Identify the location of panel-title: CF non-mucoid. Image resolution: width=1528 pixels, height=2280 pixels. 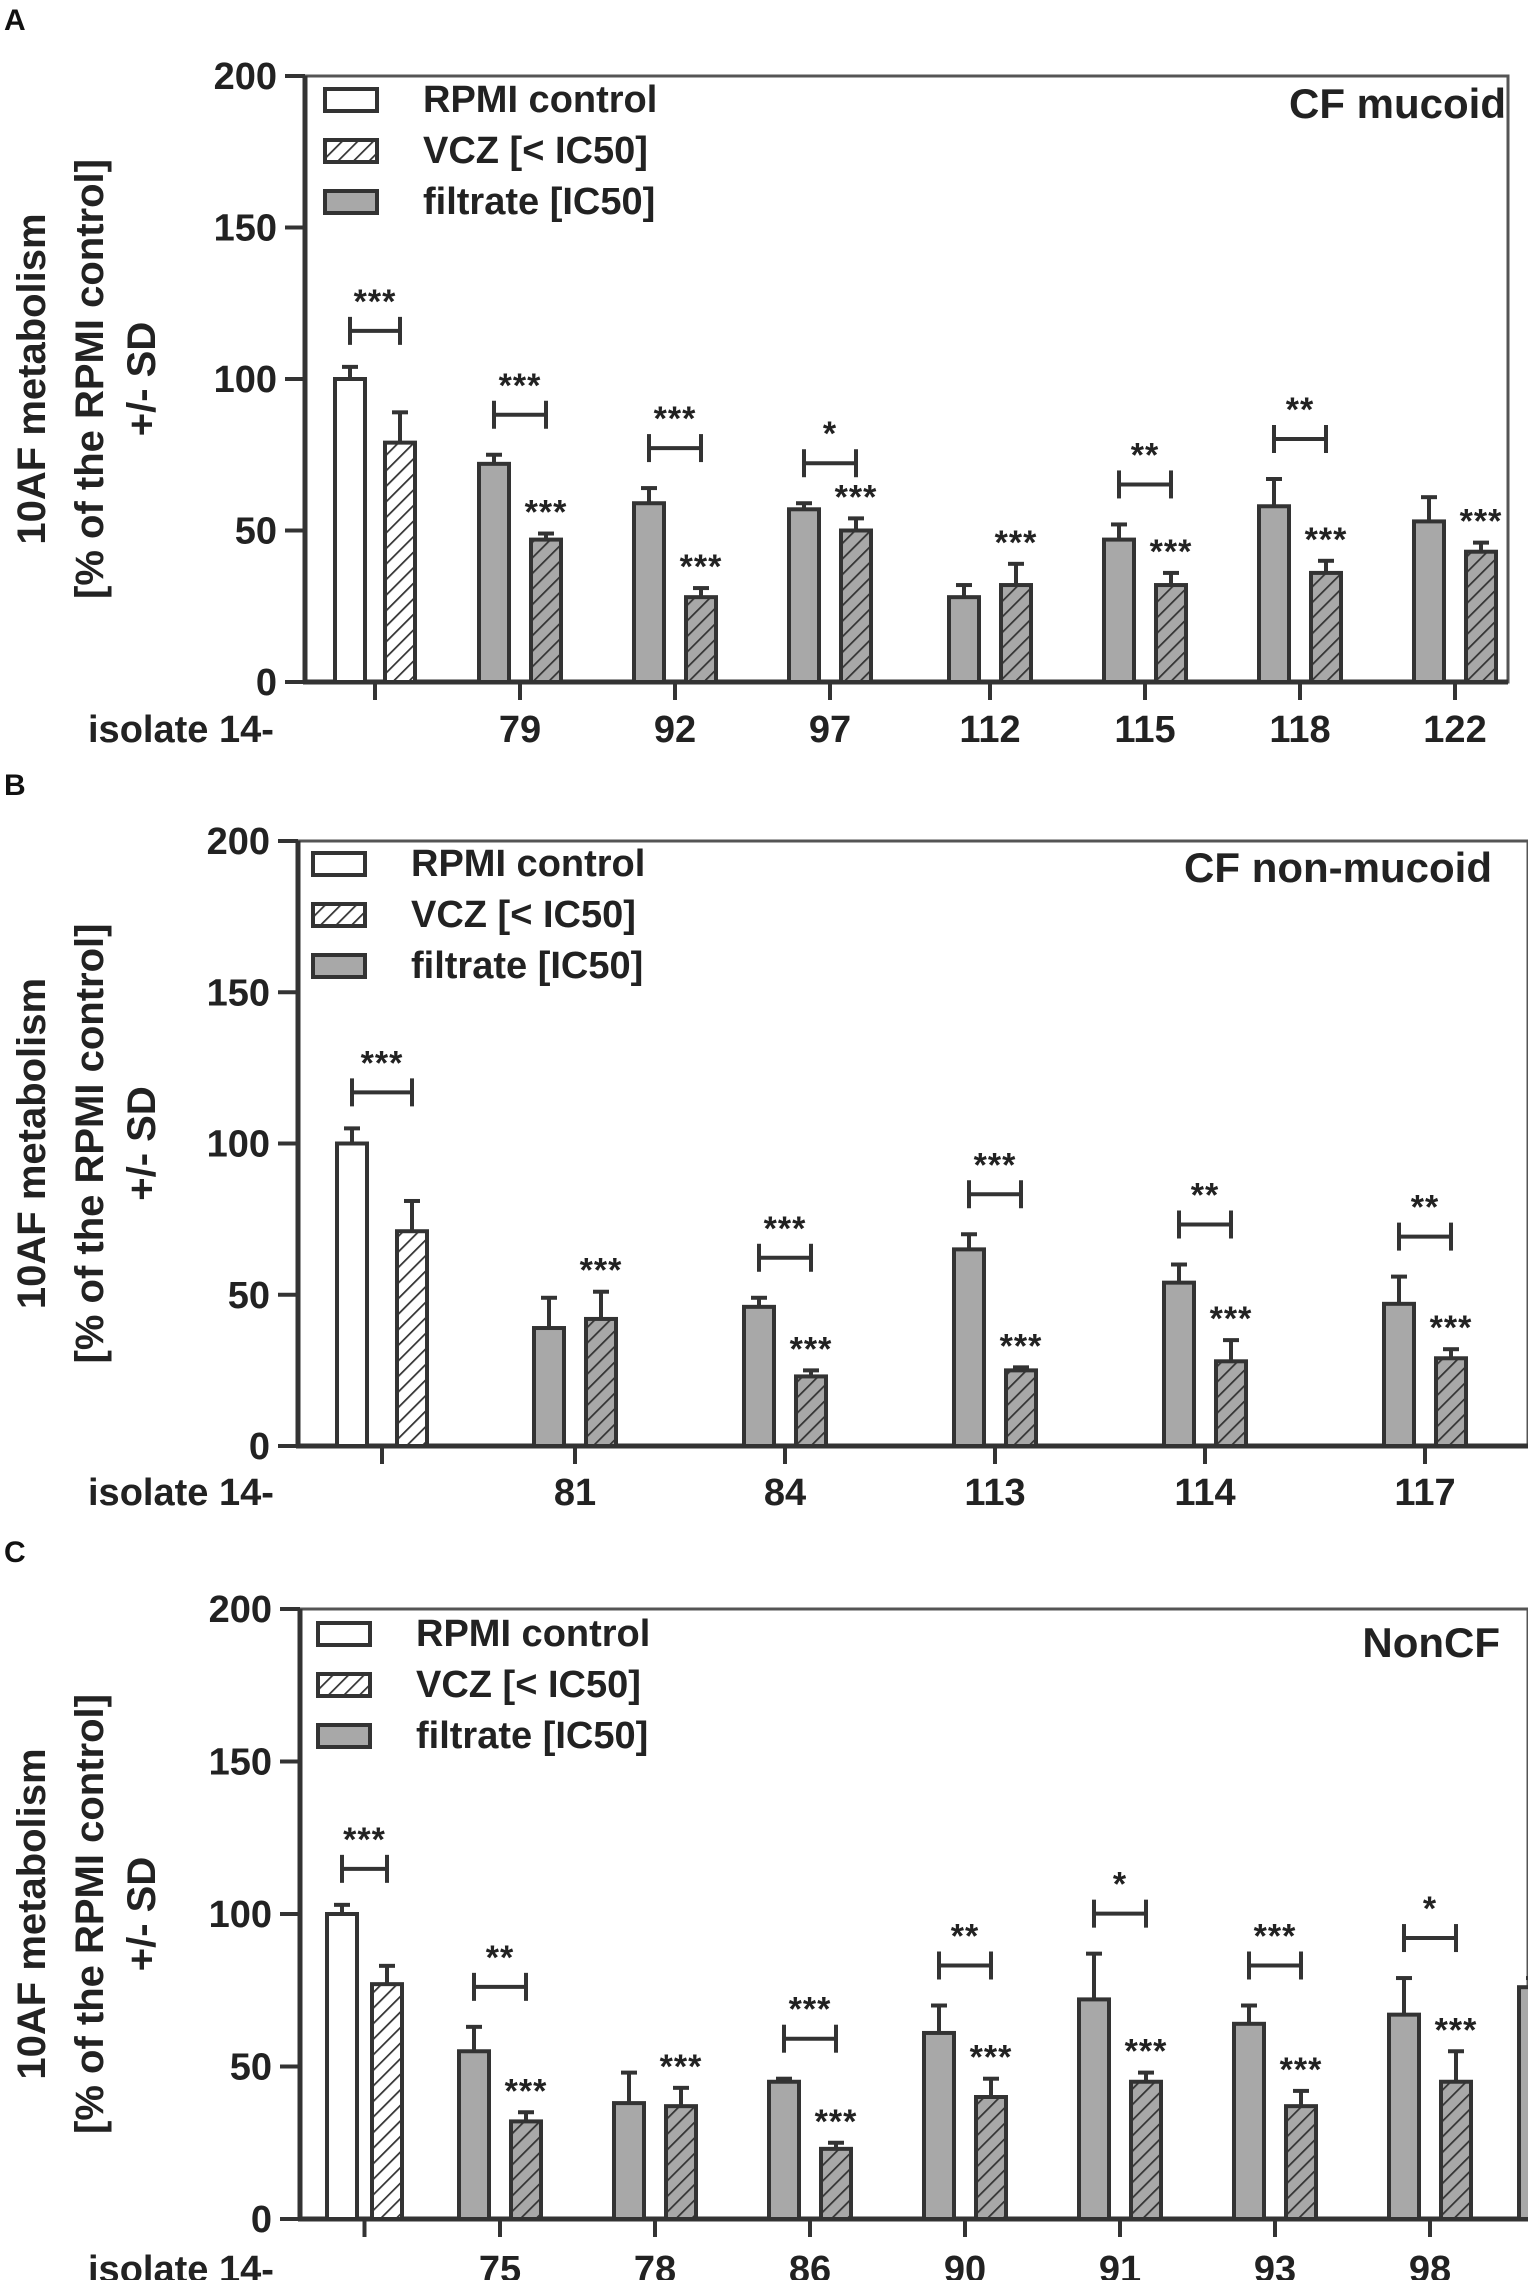
(1338, 867).